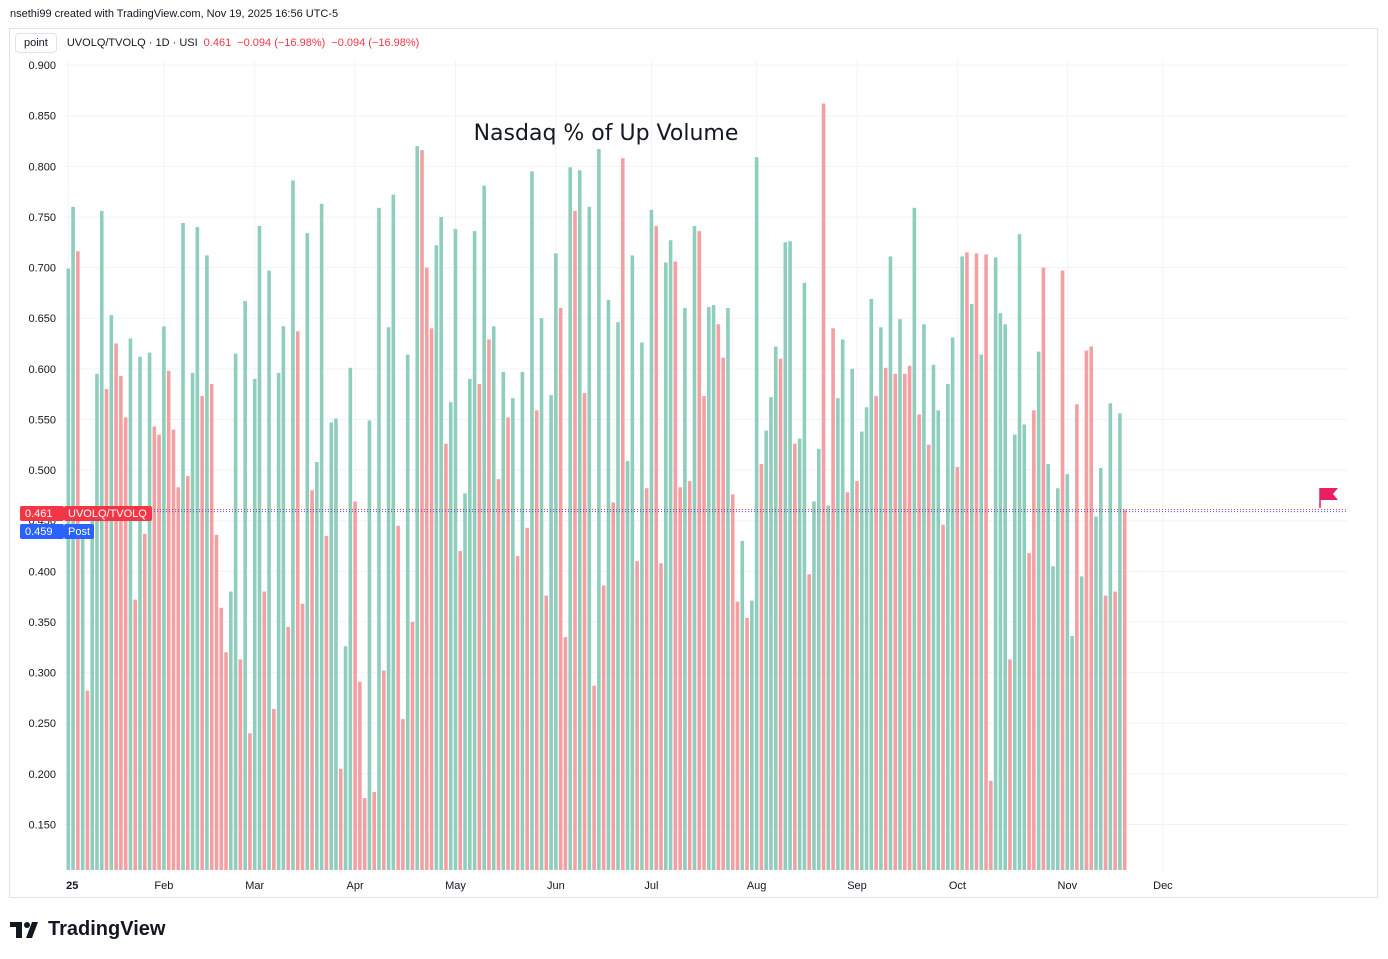 This screenshot has height=959, width=1388. What do you see at coordinates (39, 532) in the screenshot?
I see `post-price-value: 0.459` at bounding box center [39, 532].